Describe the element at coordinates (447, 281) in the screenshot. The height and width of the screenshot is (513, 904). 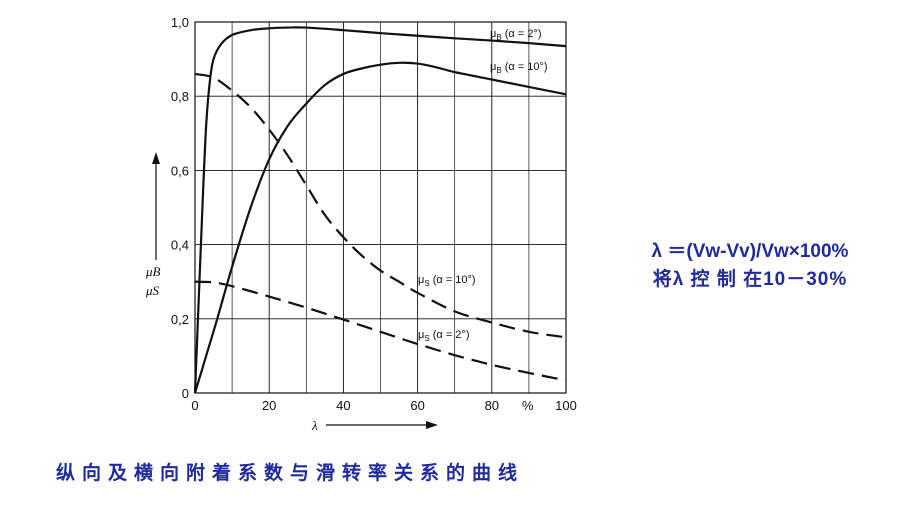
I see `curve-label: μS (α = 10°)` at that location.